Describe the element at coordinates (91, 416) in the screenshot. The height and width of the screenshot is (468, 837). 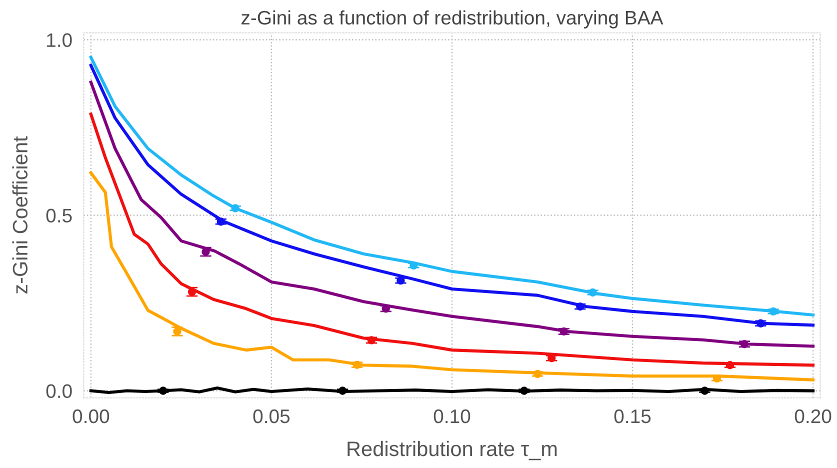
I see `x-tick-label: 0.00` at that location.